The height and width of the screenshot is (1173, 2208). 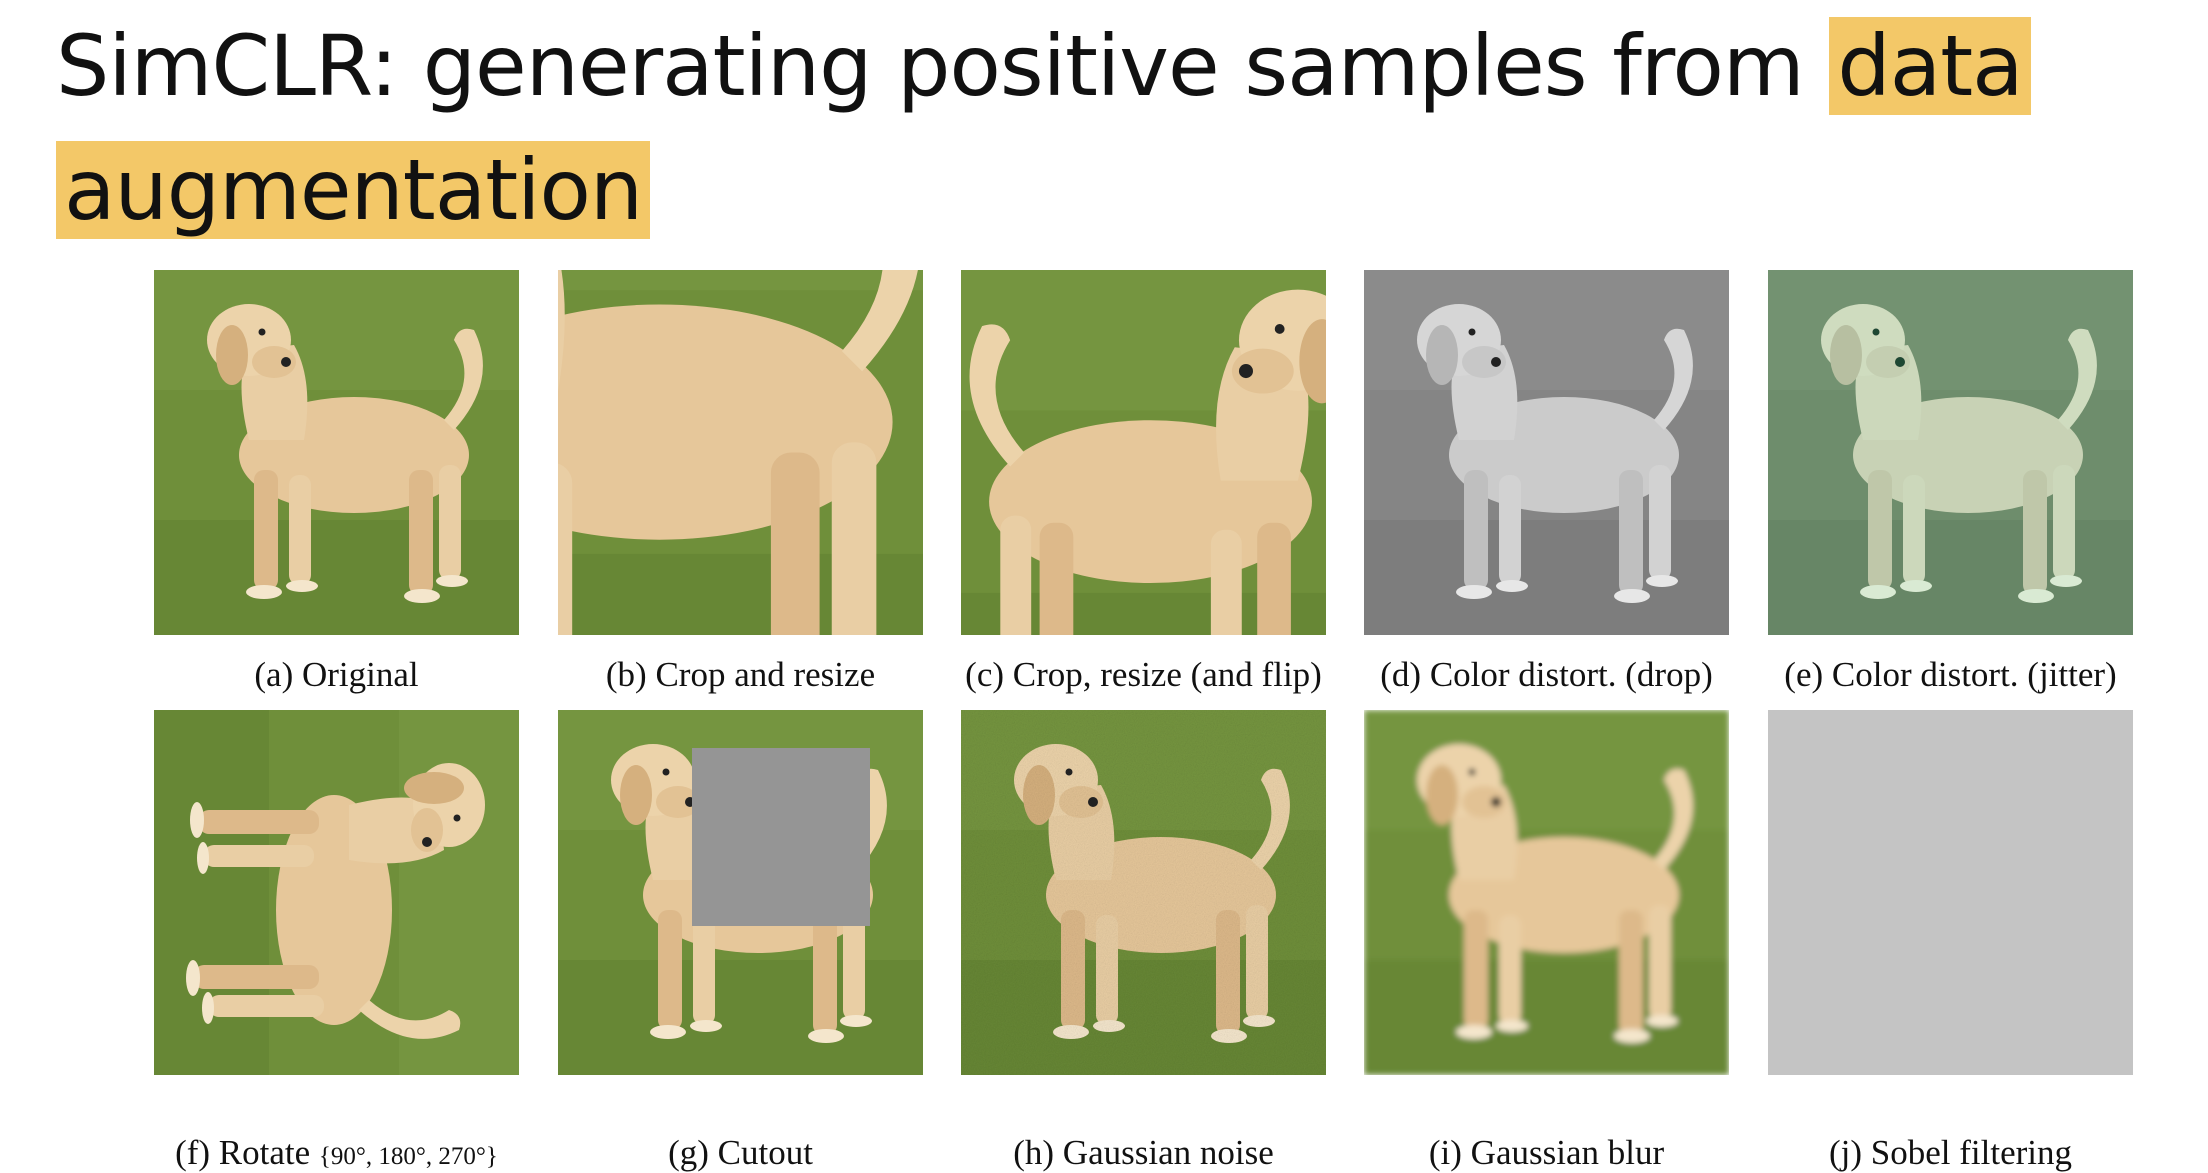 What do you see at coordinates (1950, 892) in the screenshot?
I see `dog-image-sobel` at bounding box center [1950, 892].